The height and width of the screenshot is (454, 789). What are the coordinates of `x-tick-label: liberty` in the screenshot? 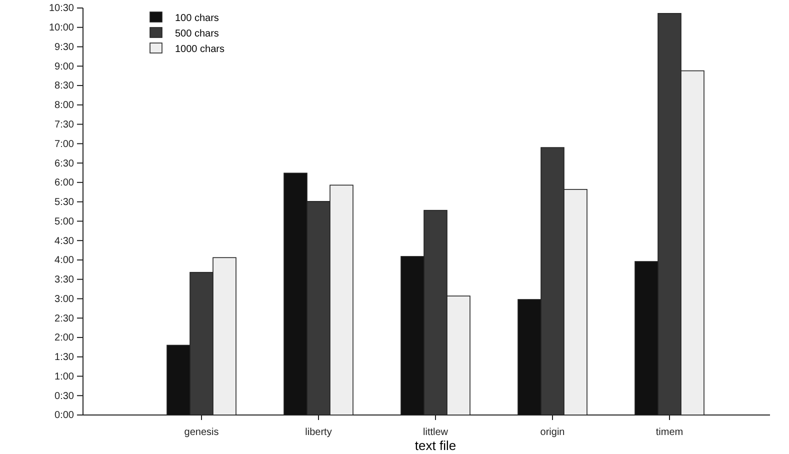 It's located at (318, 432).